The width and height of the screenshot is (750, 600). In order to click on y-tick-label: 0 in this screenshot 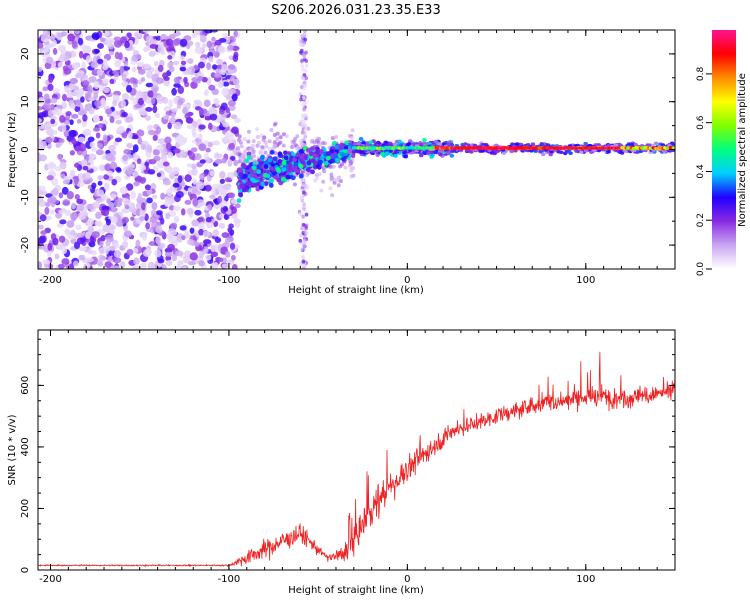, I will do `click(25, 149)`.